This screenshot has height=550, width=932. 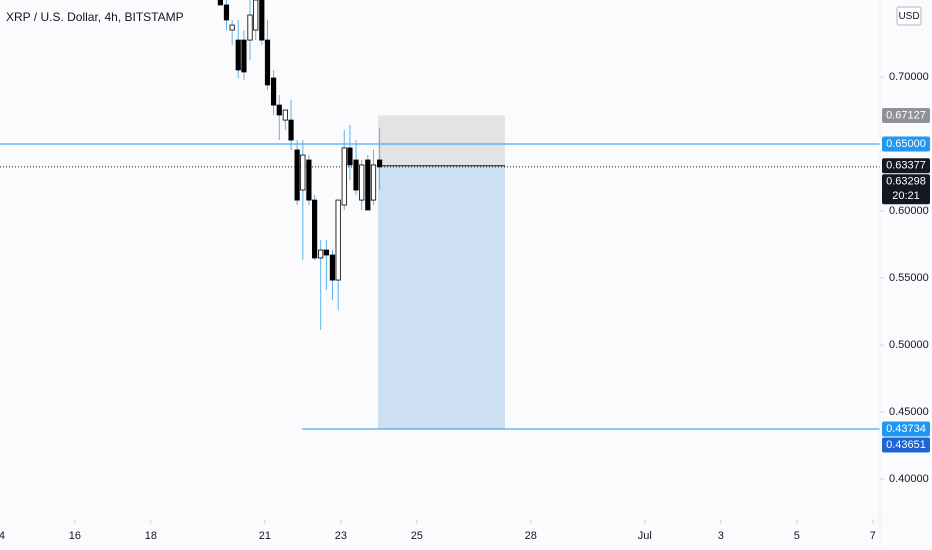 I want to click on price-badge-label: 0.63377, so click(x=906, y=166).